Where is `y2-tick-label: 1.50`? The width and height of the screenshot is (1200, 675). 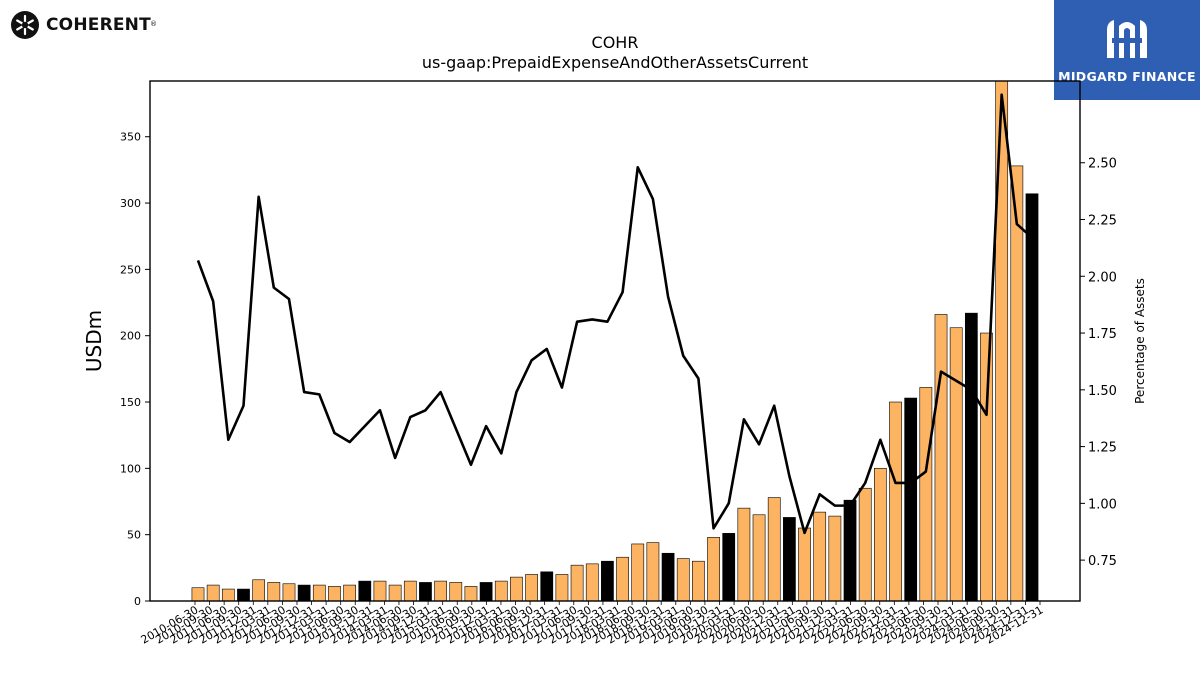 y2-tick-label: 1.50 is located at coordinates (1102, 391).